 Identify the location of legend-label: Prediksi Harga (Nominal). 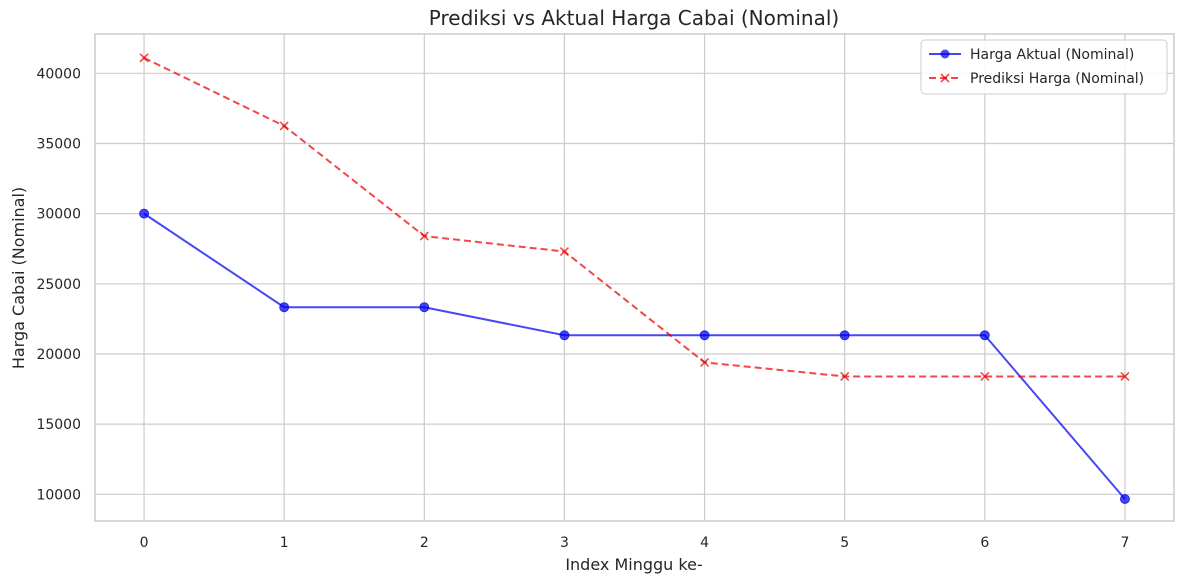
(1057, 79).